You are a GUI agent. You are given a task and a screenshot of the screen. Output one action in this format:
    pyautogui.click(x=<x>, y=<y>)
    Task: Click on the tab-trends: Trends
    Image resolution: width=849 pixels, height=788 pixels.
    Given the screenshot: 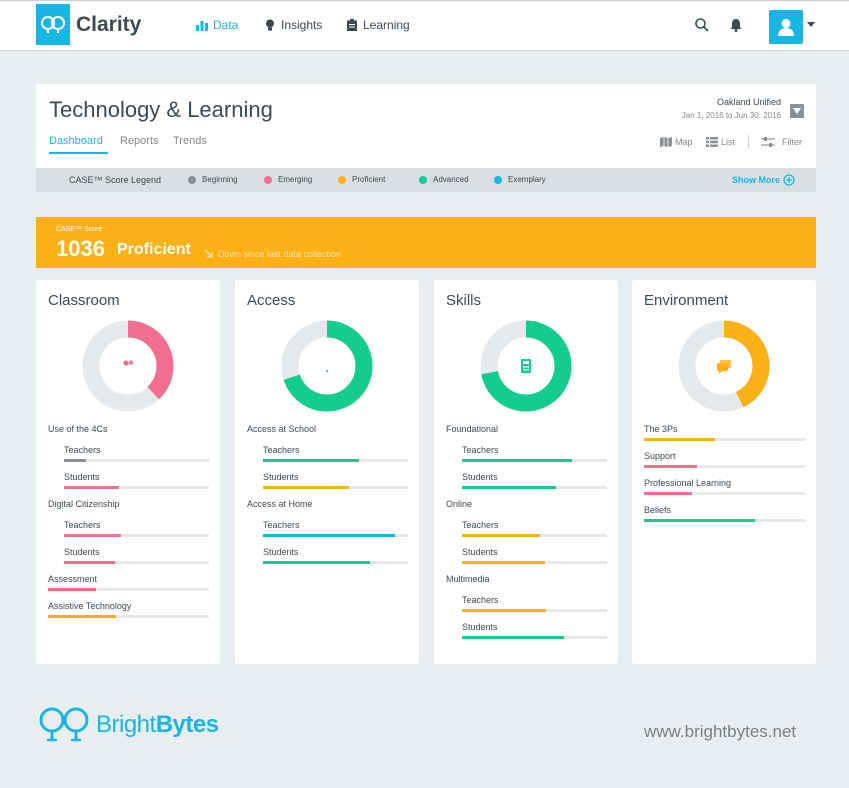 What is the action you would take?
    pyautogui.click(x=190, y=141)
    